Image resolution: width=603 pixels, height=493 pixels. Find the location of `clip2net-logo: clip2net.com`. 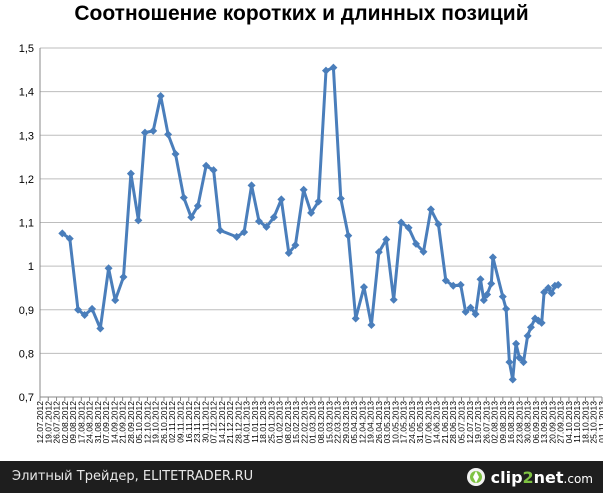

clip2net-logo: clip2net.com is located at coordinates (529, 477).